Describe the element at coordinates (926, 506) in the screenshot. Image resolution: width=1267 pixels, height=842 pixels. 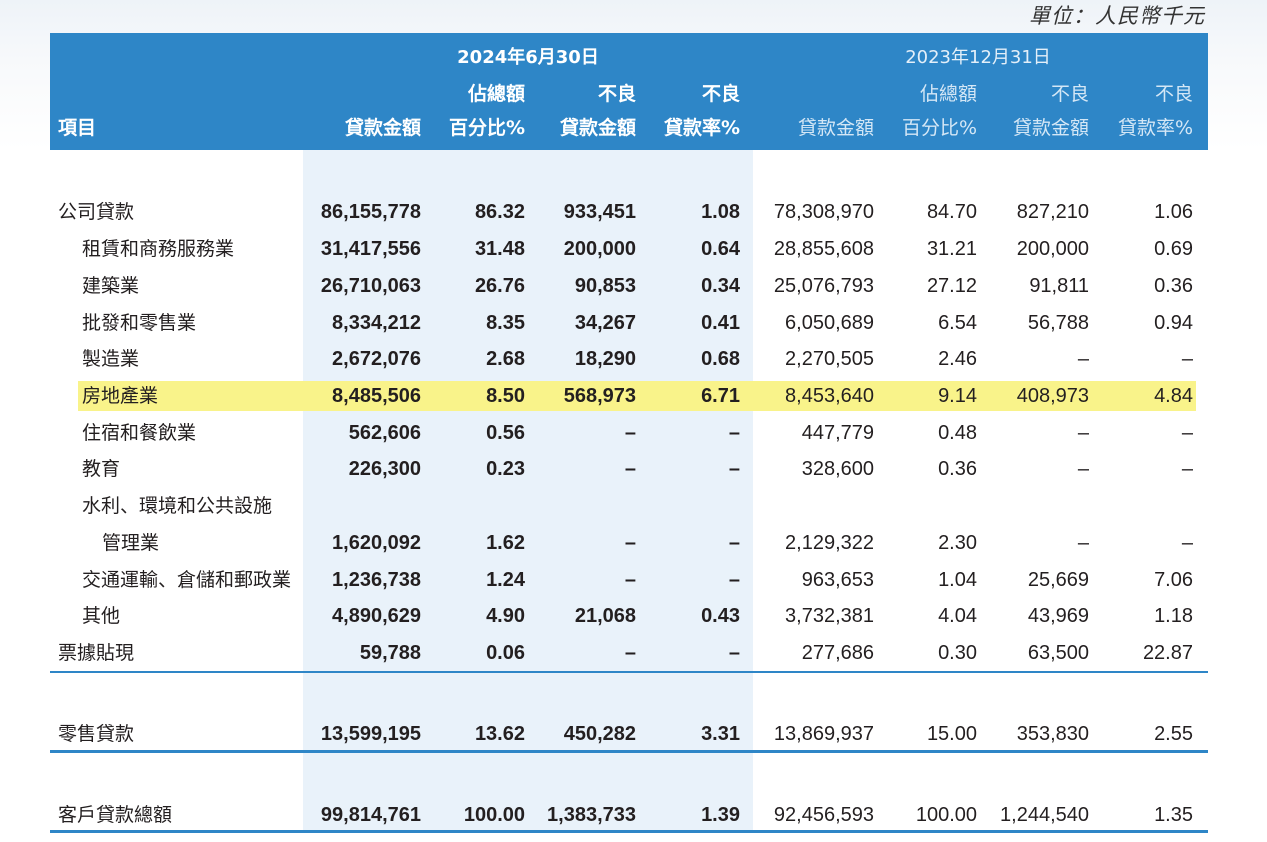
I see `cell-2023-pct` at that location.